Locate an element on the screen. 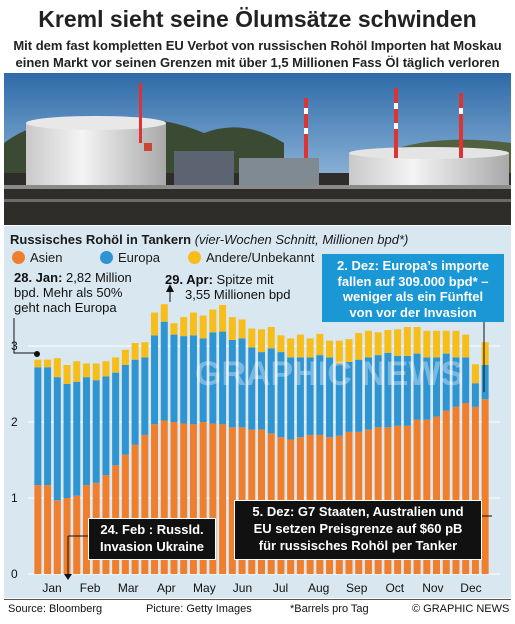 This screenshot has height=624, width=515. y-tick-label: 1 is located at coordinates (14, 498).